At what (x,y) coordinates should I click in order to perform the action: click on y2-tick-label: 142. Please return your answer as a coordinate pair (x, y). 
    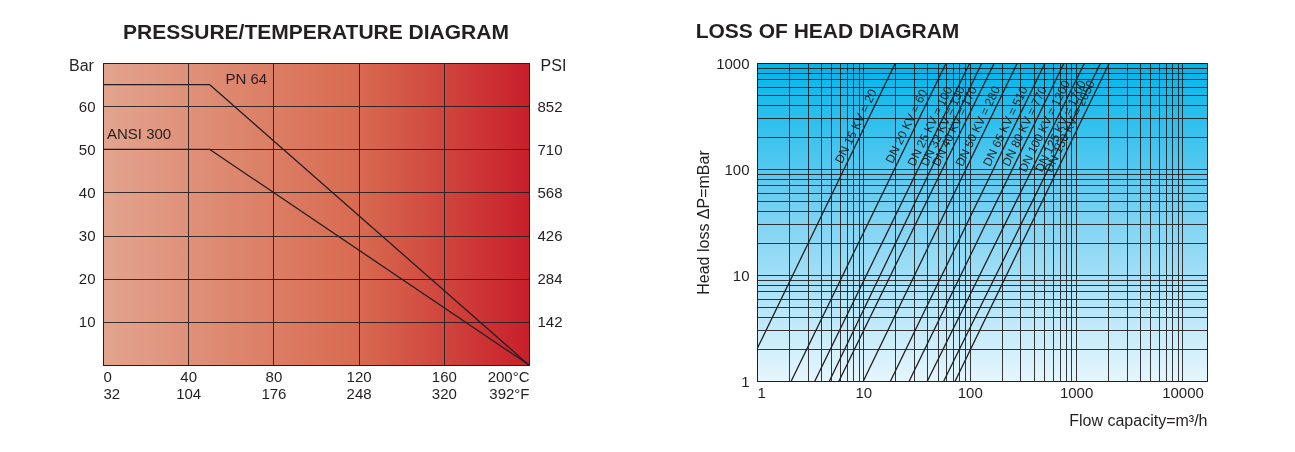
    Looking at the image, I should click on (550, 322).